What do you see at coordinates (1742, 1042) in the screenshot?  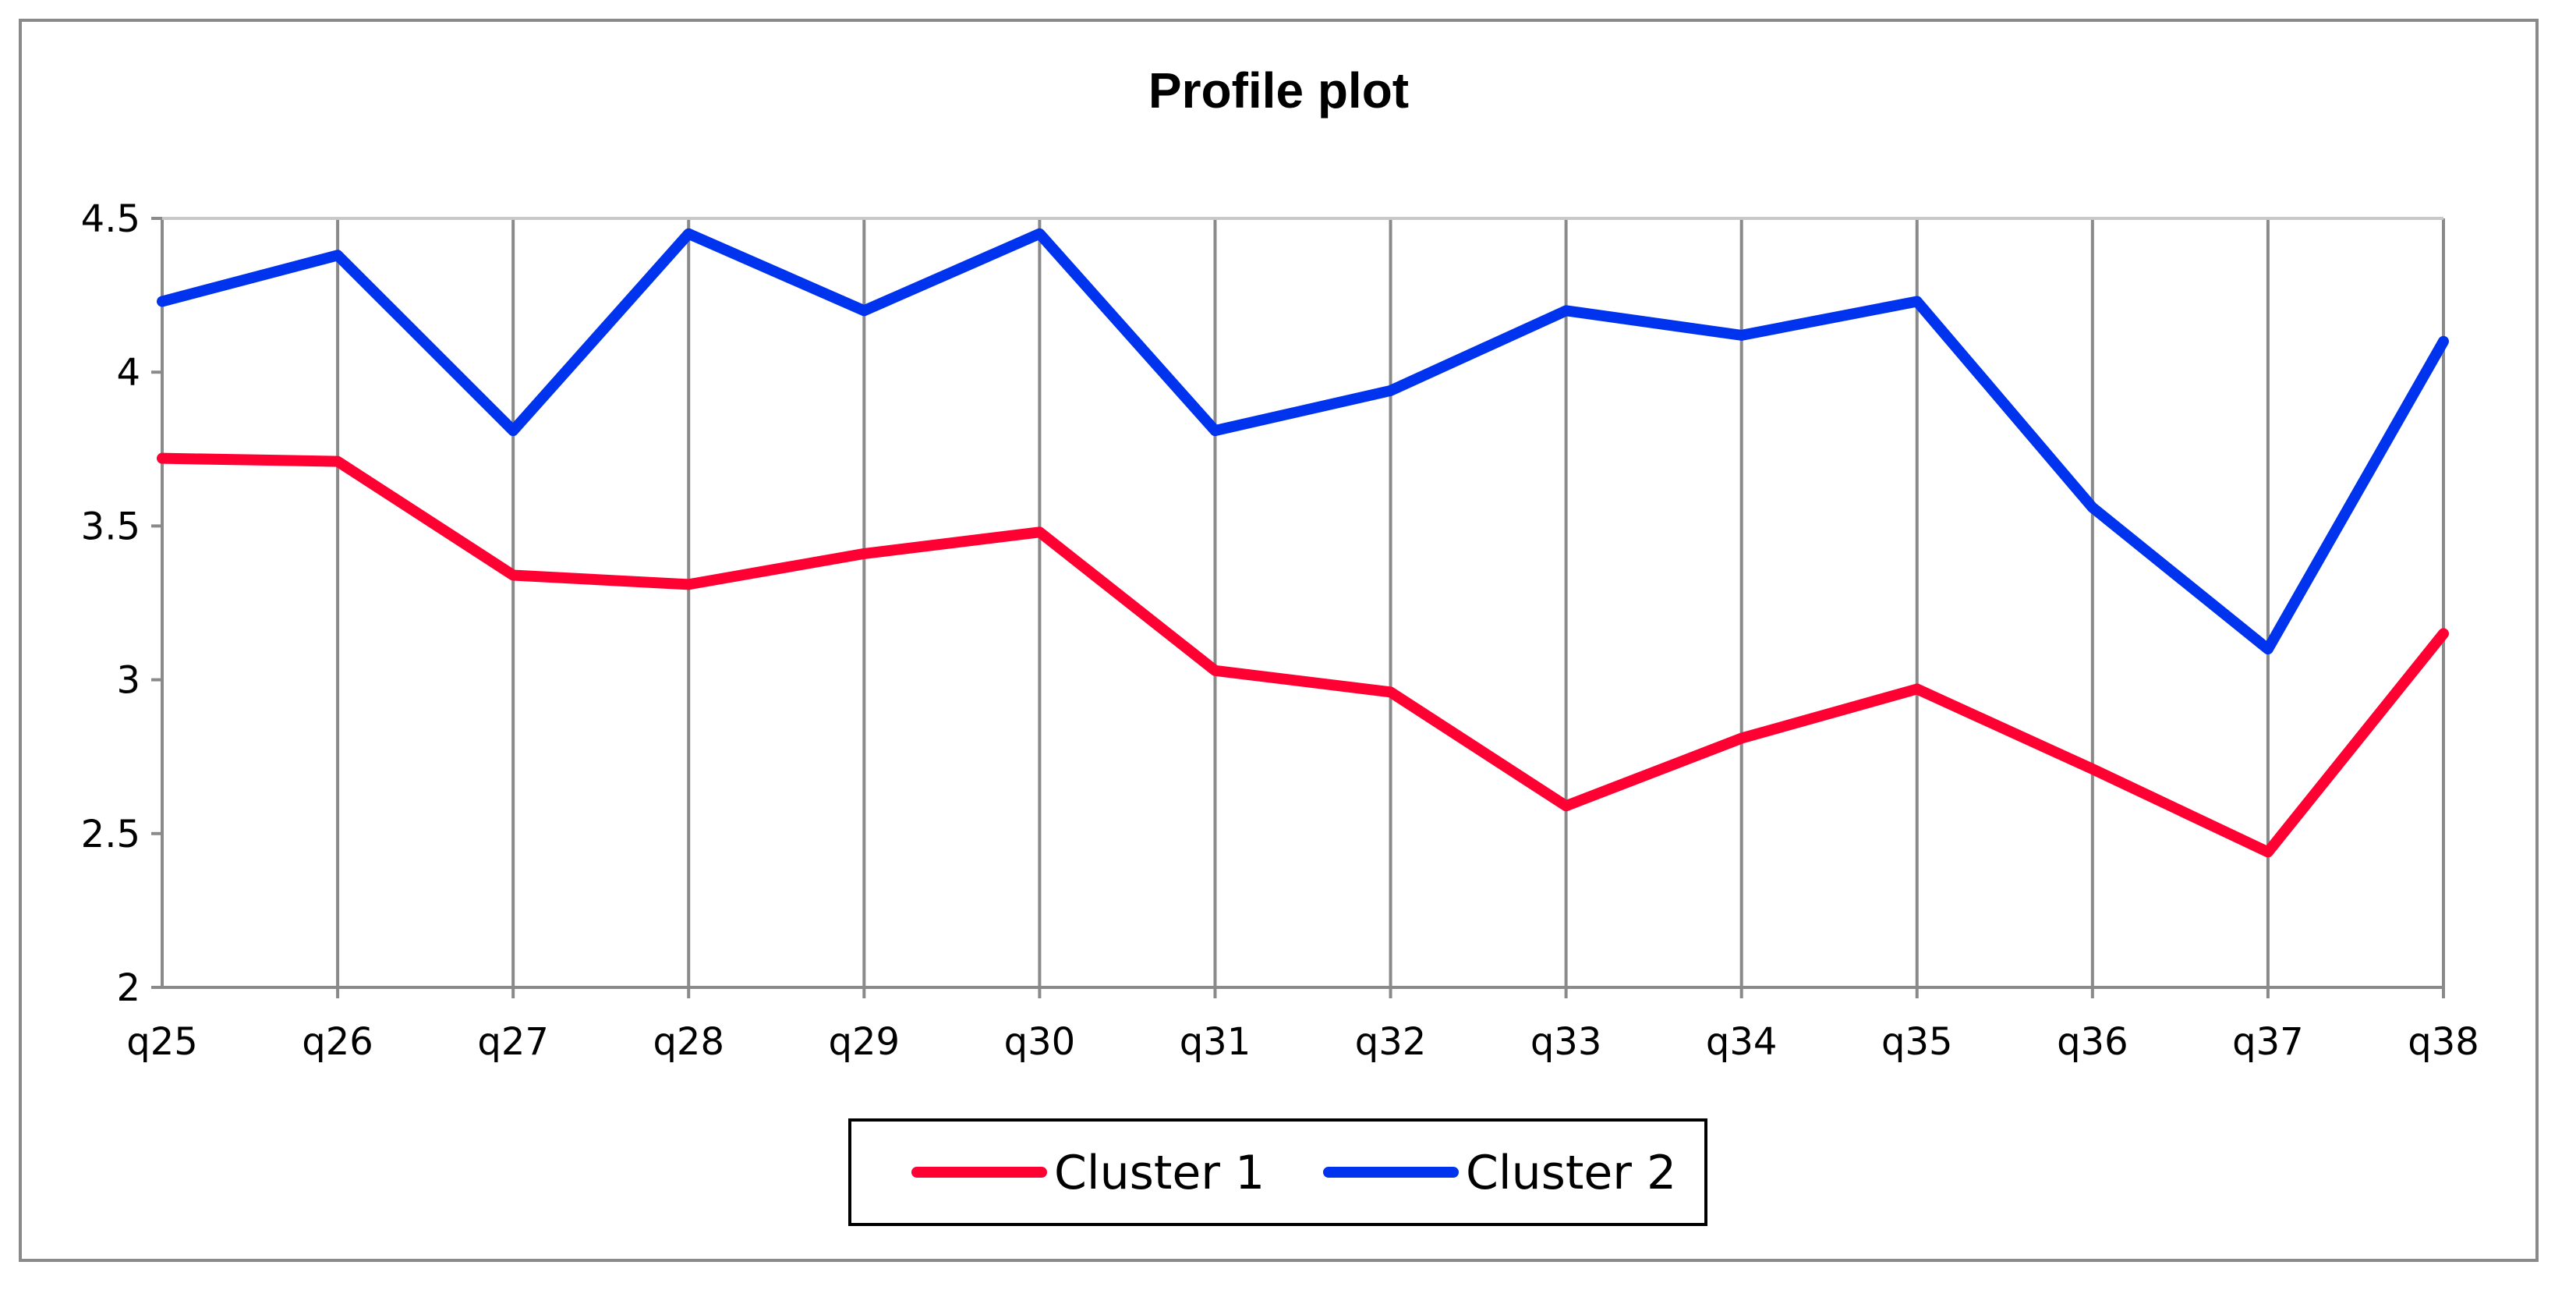 I see `x-tick-label-q34: q34` at bounding box center [1742, 1042].